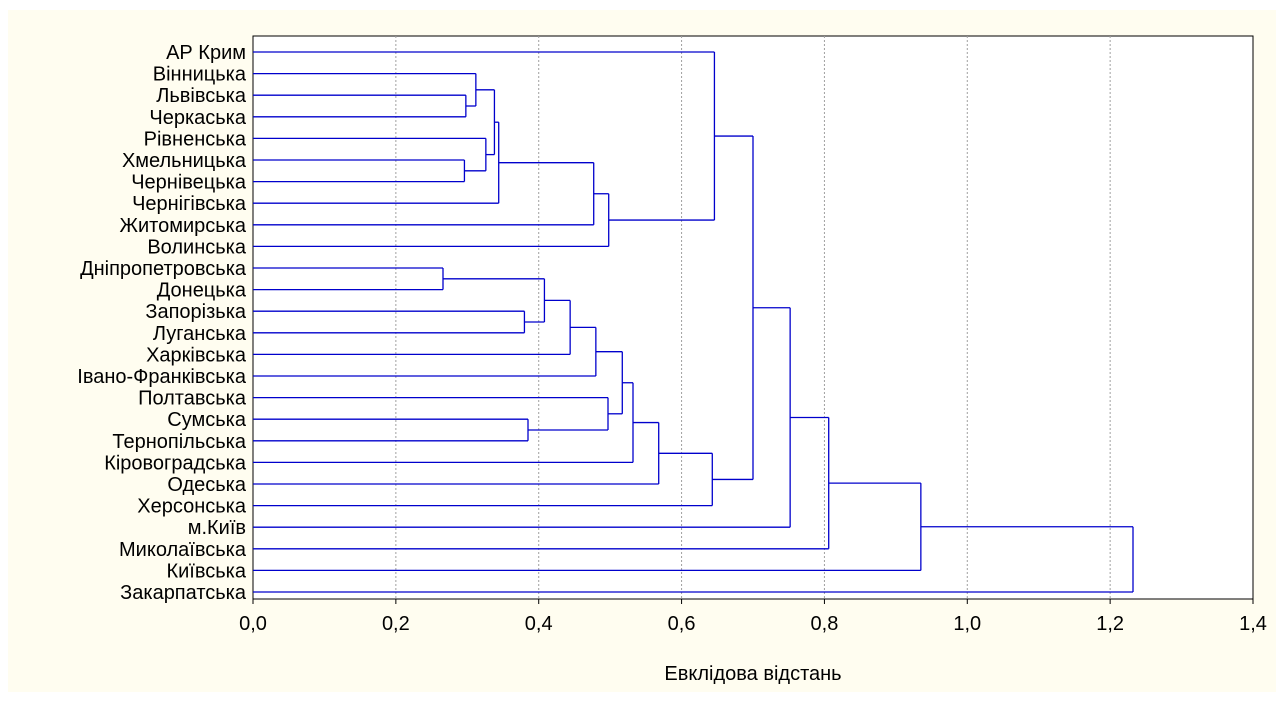 Image resolution: width=1283 pixels, height=702 pixels. I want to click on leaf-label: Рівненська, so click(195, 139).